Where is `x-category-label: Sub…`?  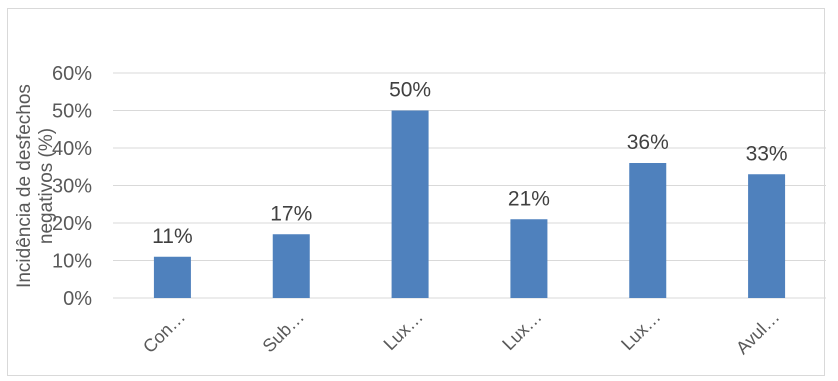
x-category-label: Sub… is located at coordinates (284, 332).